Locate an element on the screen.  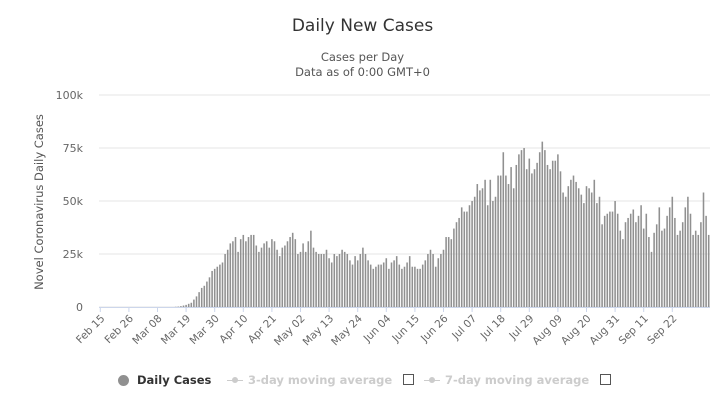
3-day-average-checkbox is located at coordinates (408, 379).